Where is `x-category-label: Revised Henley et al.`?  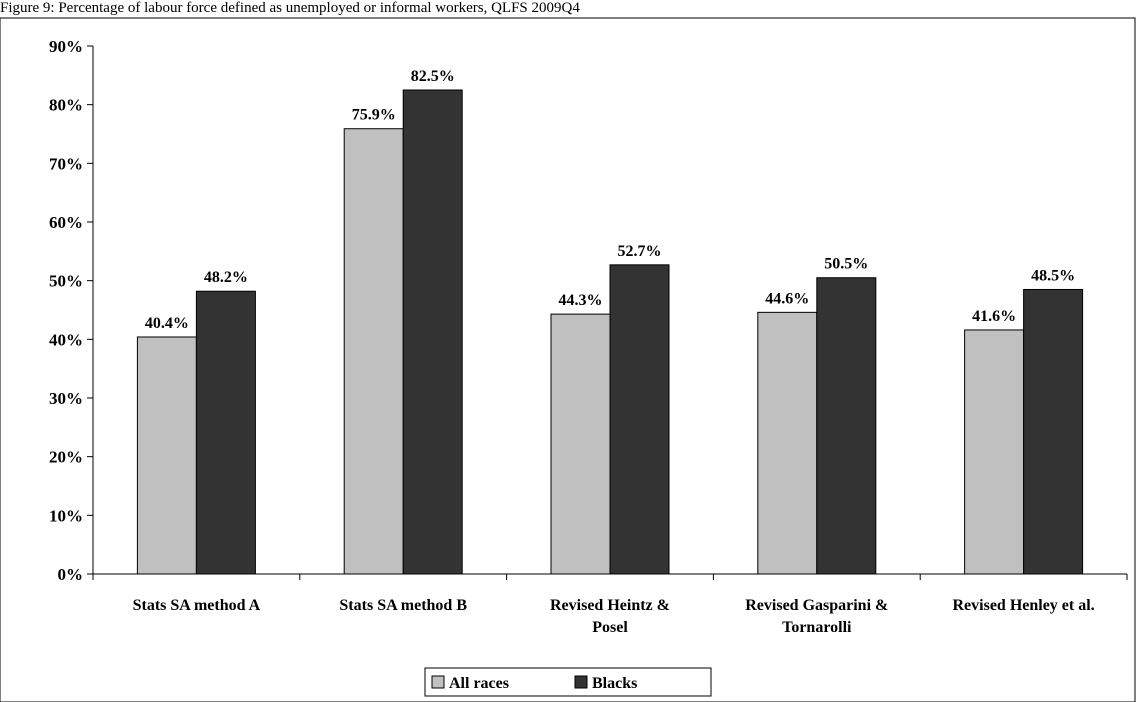 x-category-label: Revised Henley et al. is located at coordinates (1023, 605).